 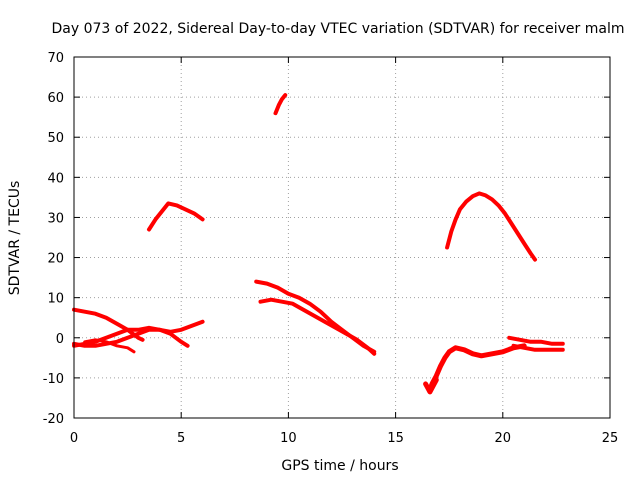 What do you see at coordinates (55, 98) in the screenshot?
I see `y-tick-label: 60` at bounding box center [55, 98].